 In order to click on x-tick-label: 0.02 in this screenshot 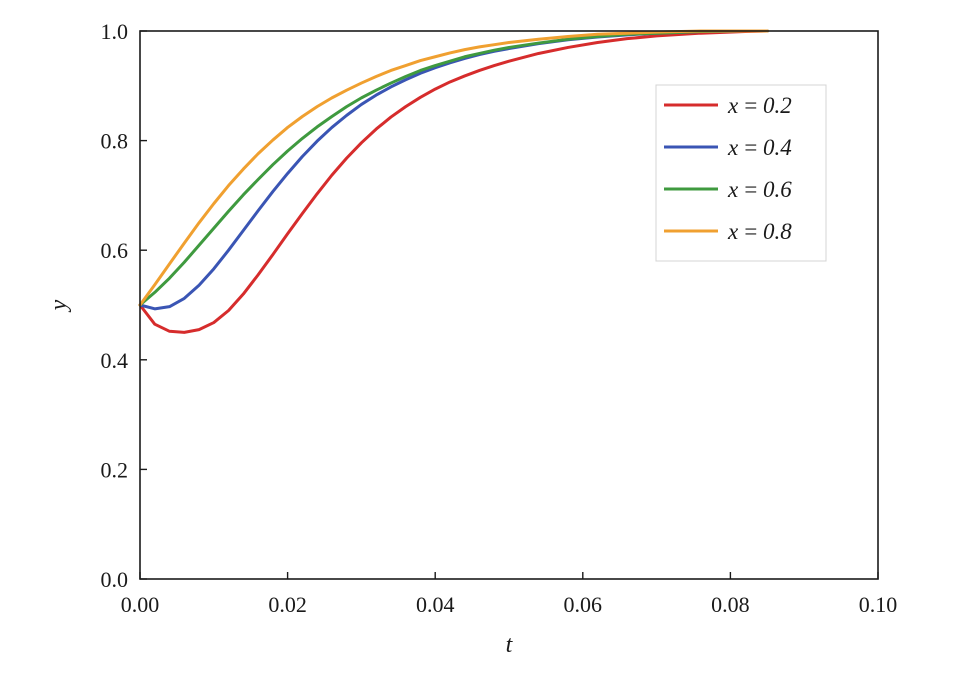, I will do `click(287, 604)`.